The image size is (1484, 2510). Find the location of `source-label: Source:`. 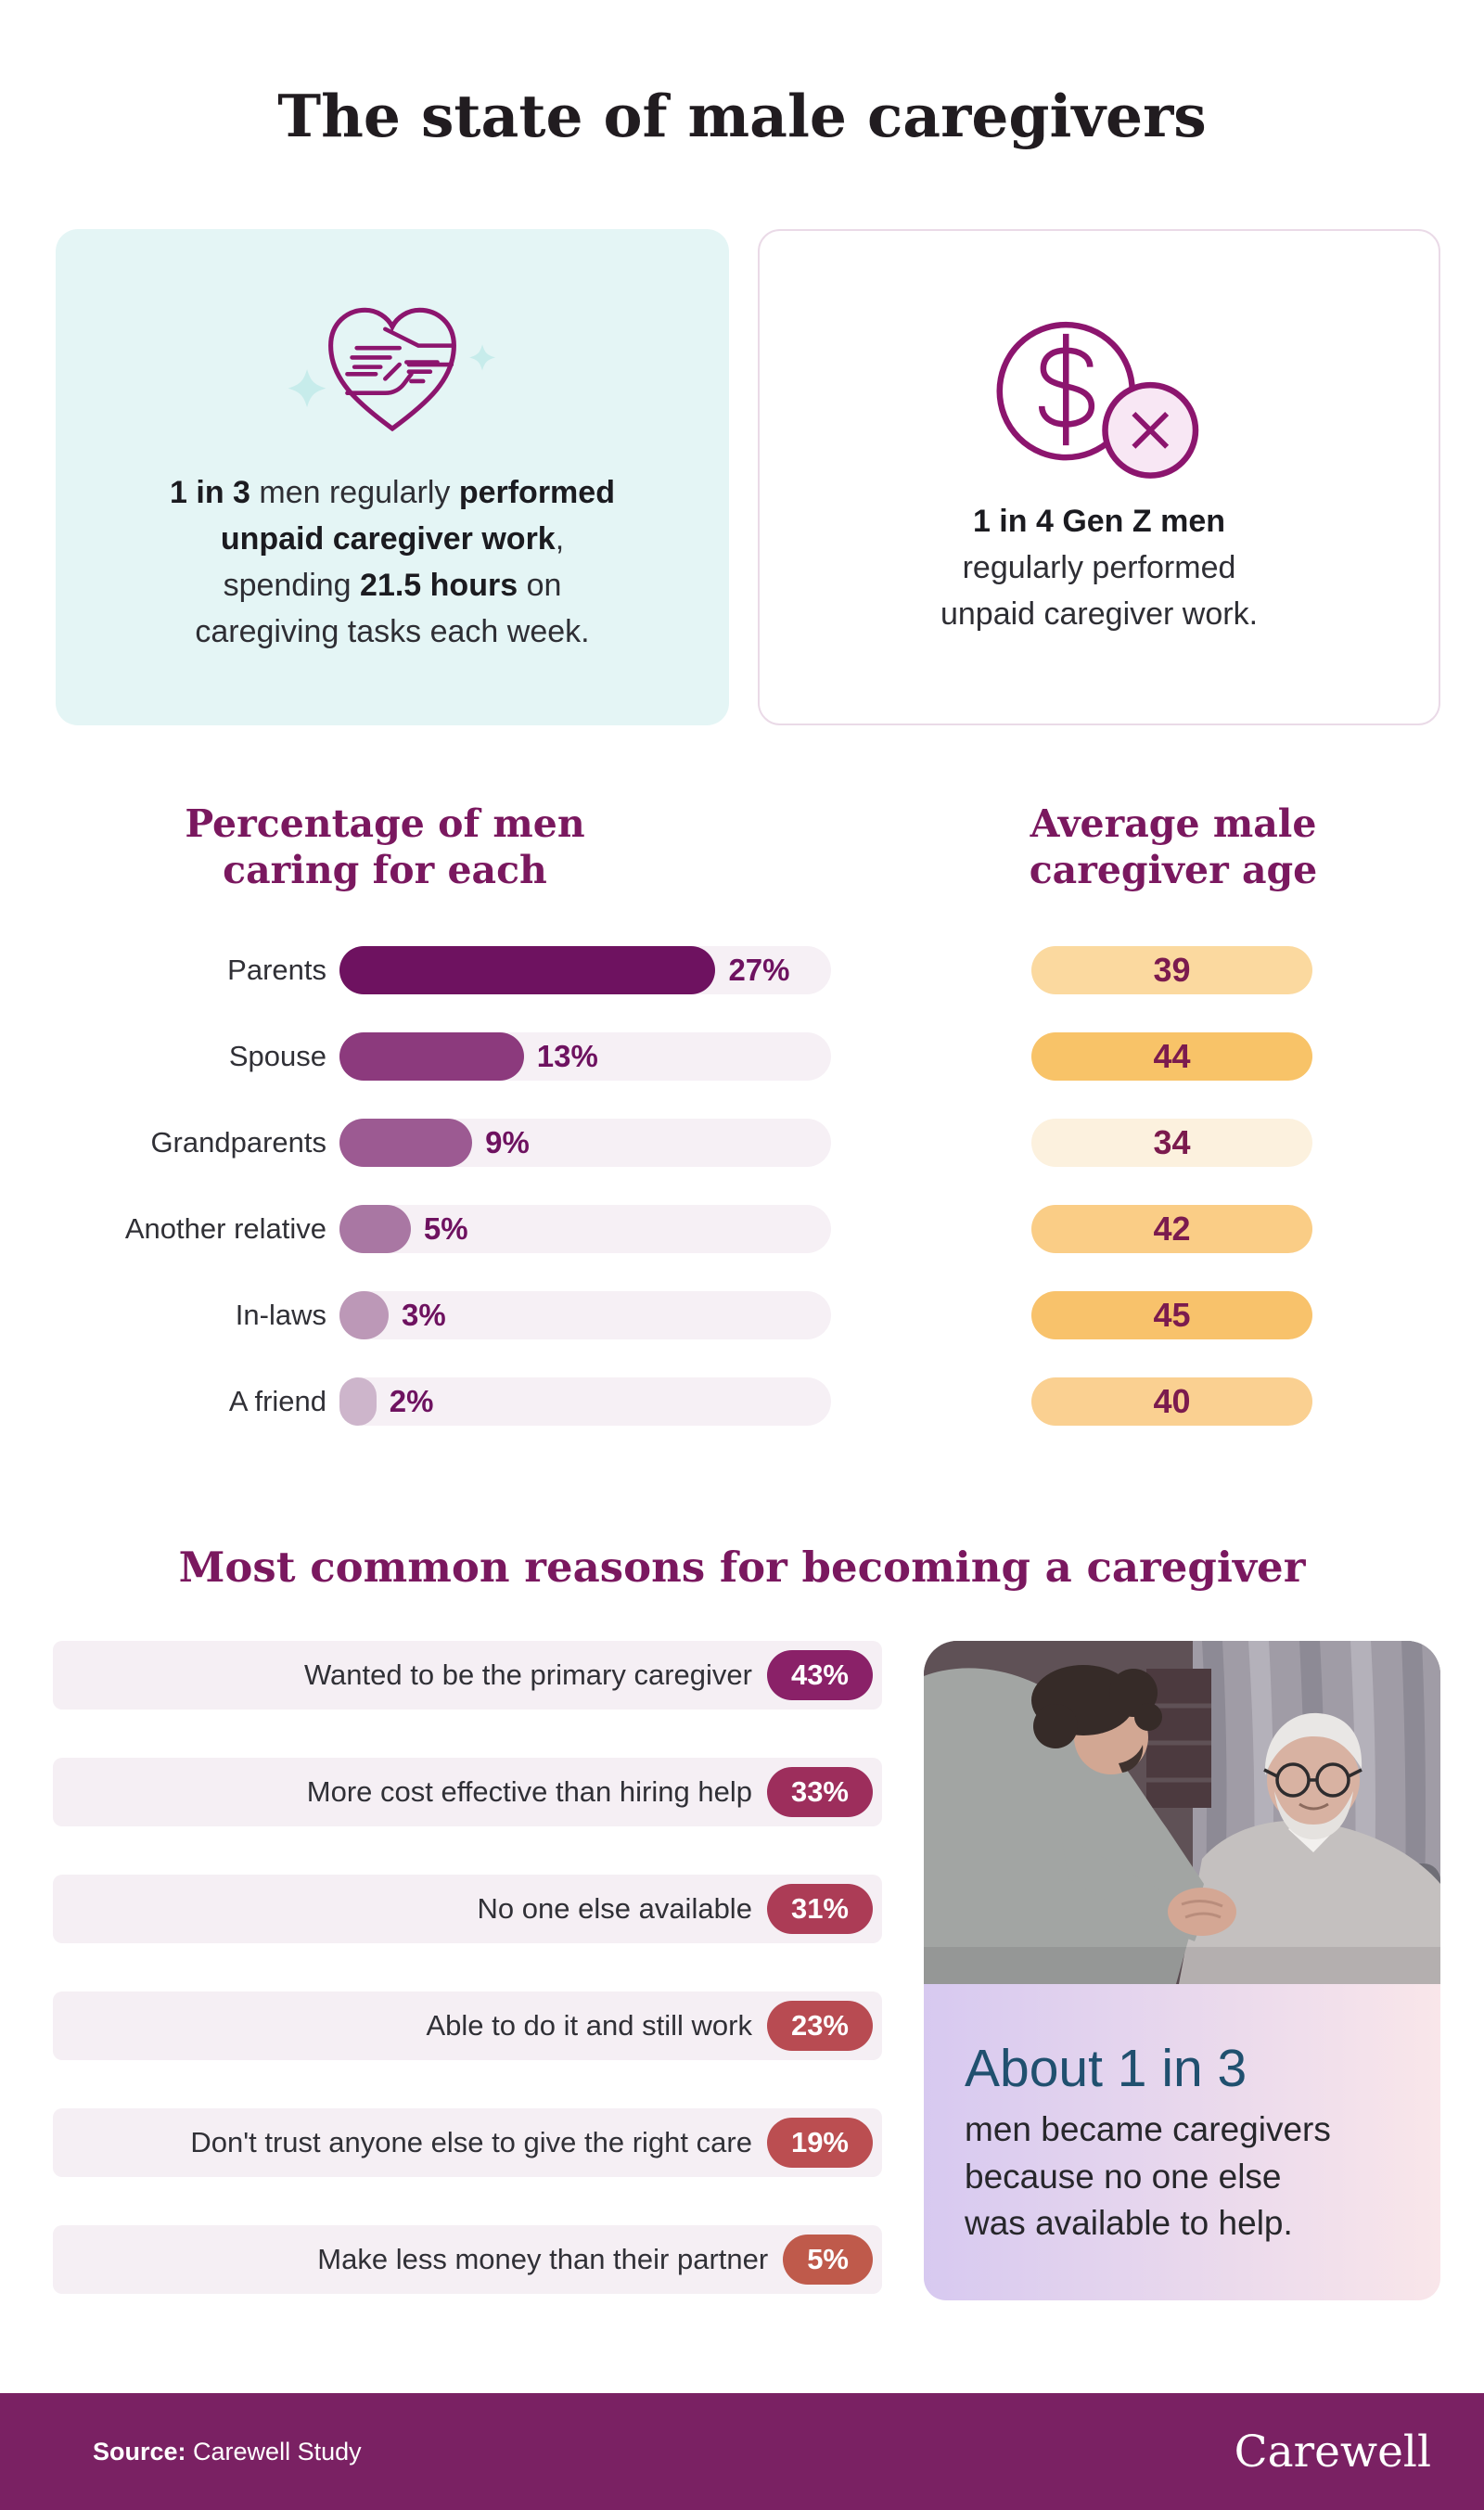

source-label: Source: is located at coordinates (139, 2451).